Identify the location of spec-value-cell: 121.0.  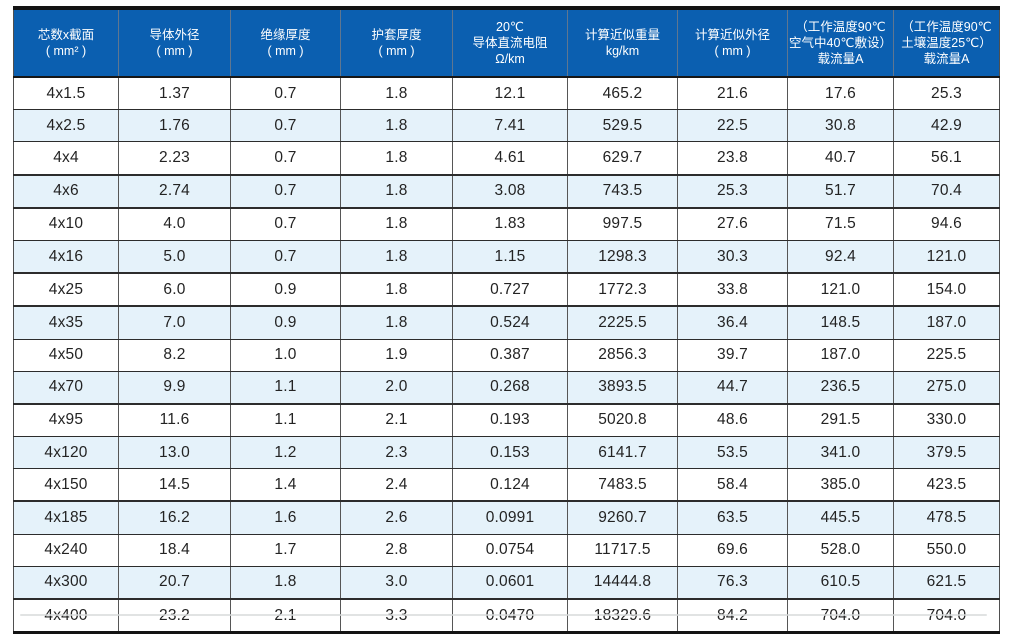
(946, 257).